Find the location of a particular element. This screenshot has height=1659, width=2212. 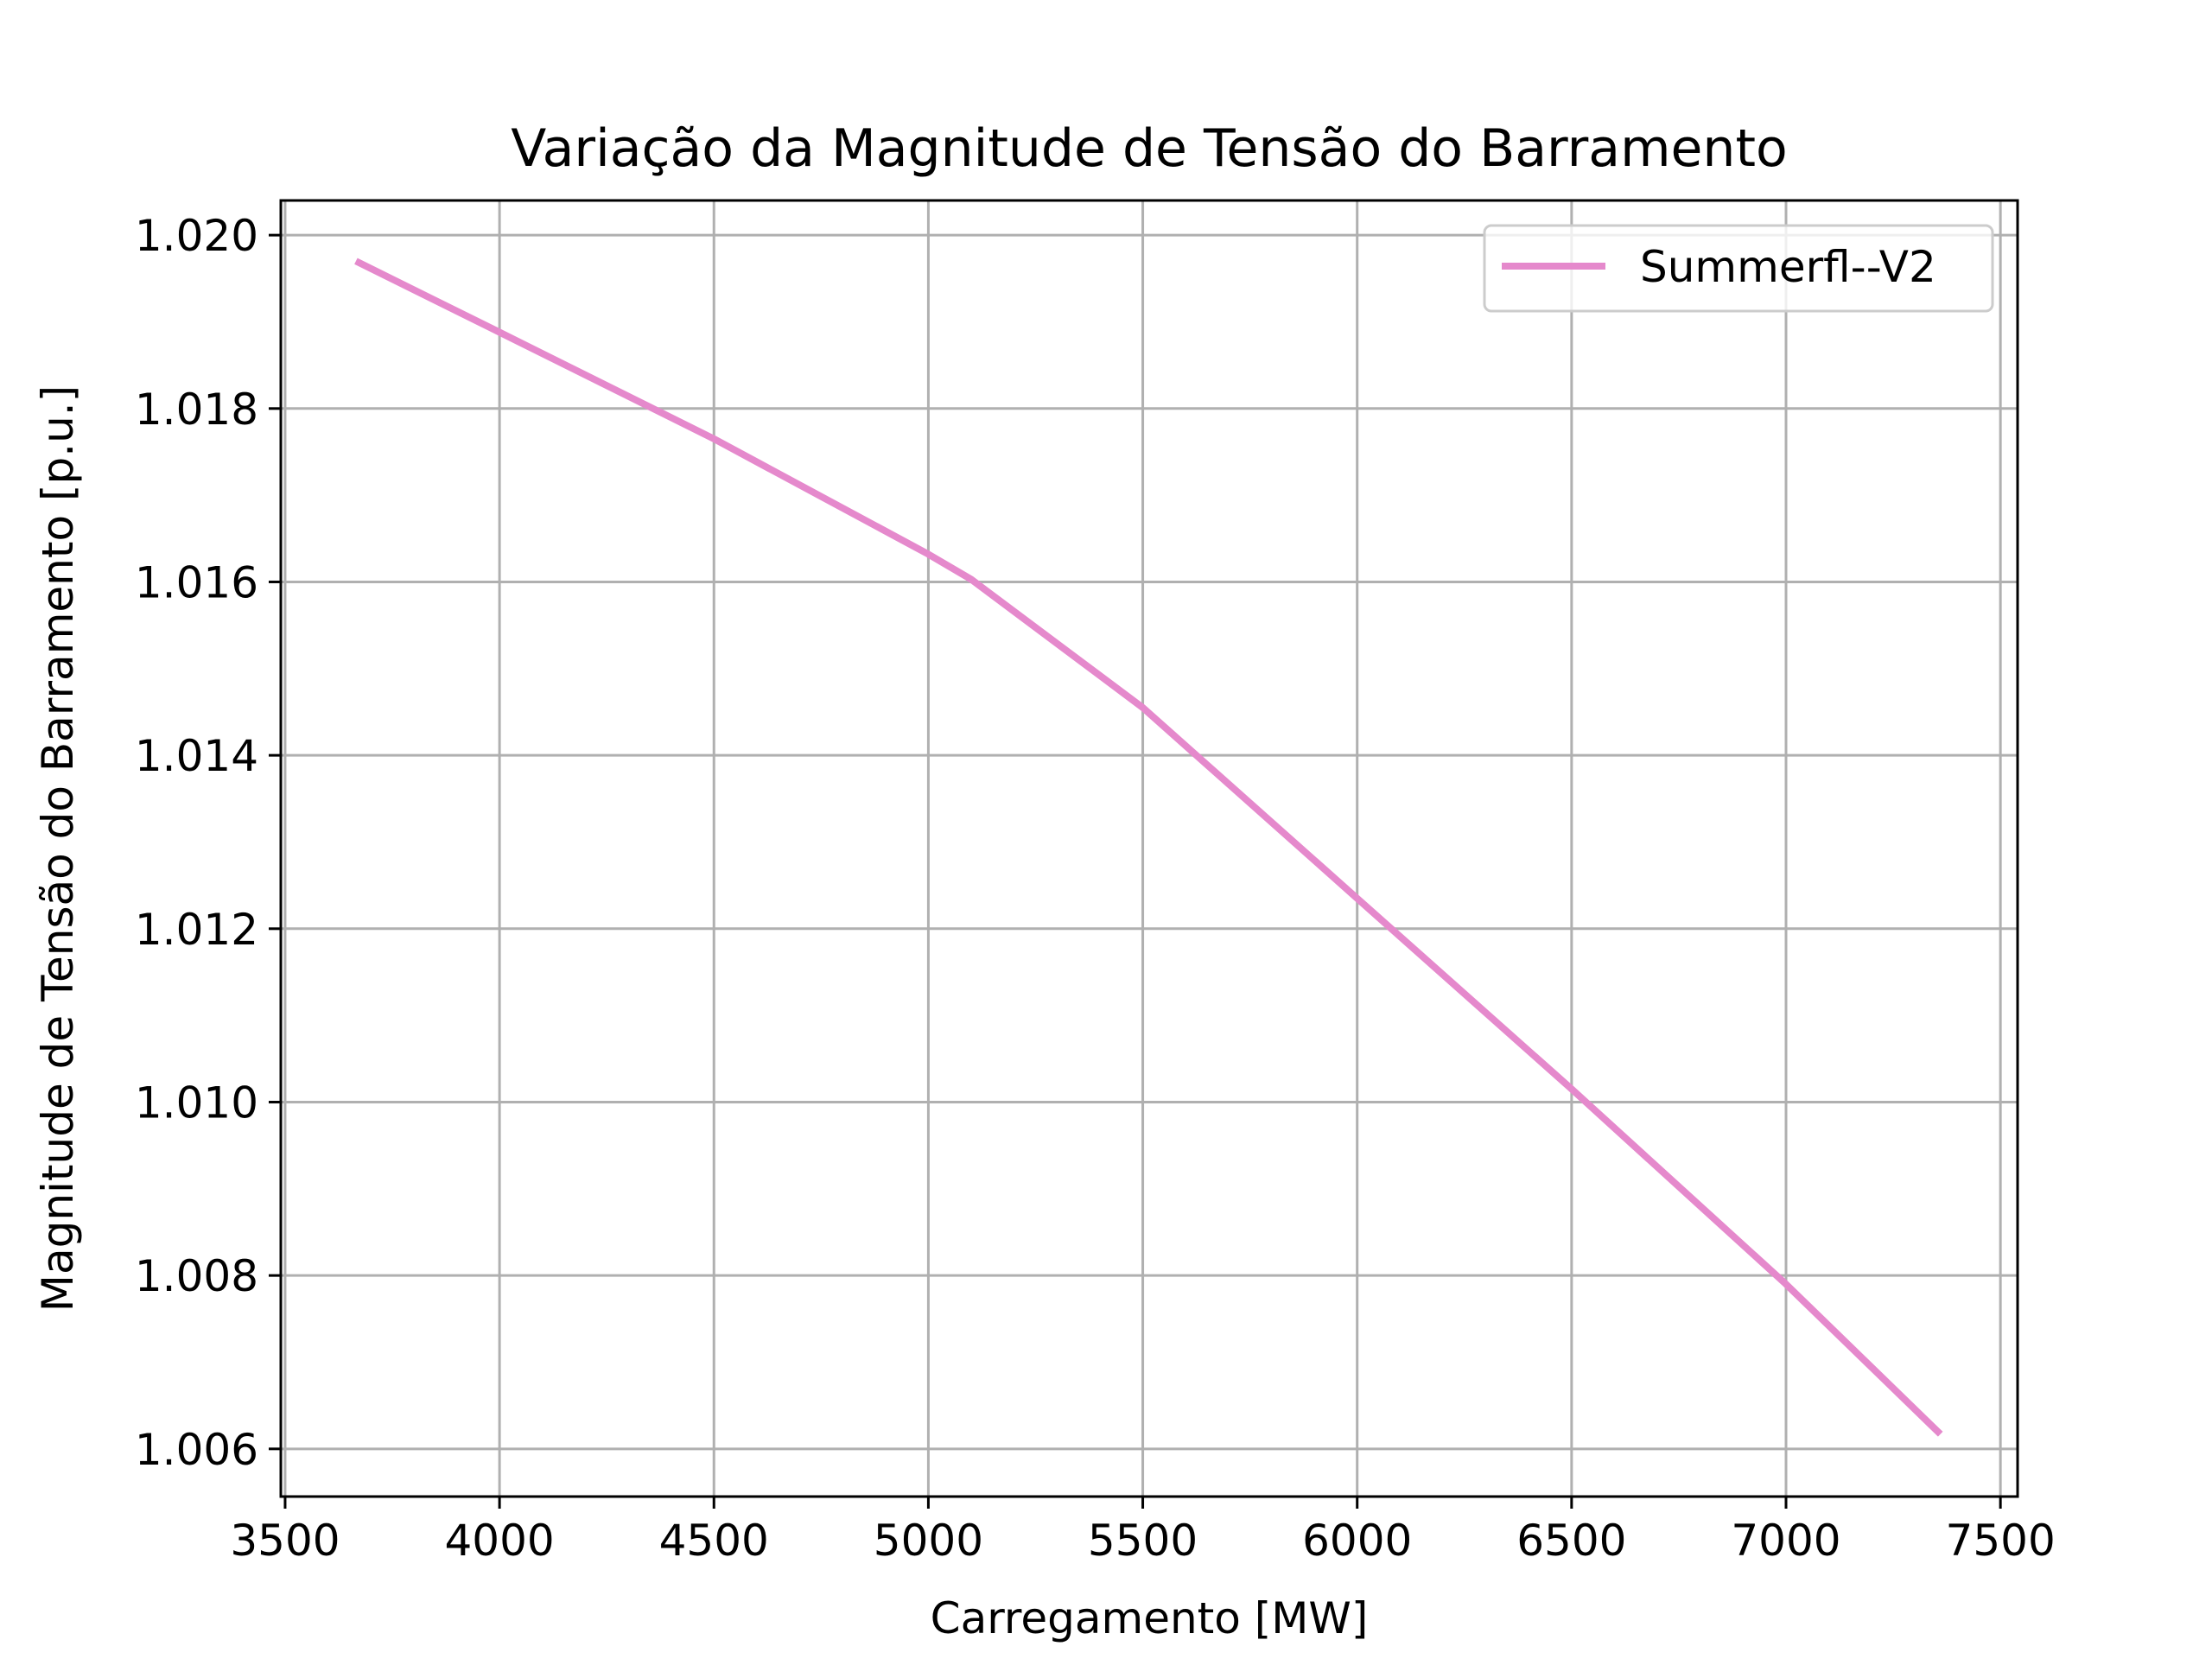

x-tick-label: 4500 is located at coordinates (714, 1541).